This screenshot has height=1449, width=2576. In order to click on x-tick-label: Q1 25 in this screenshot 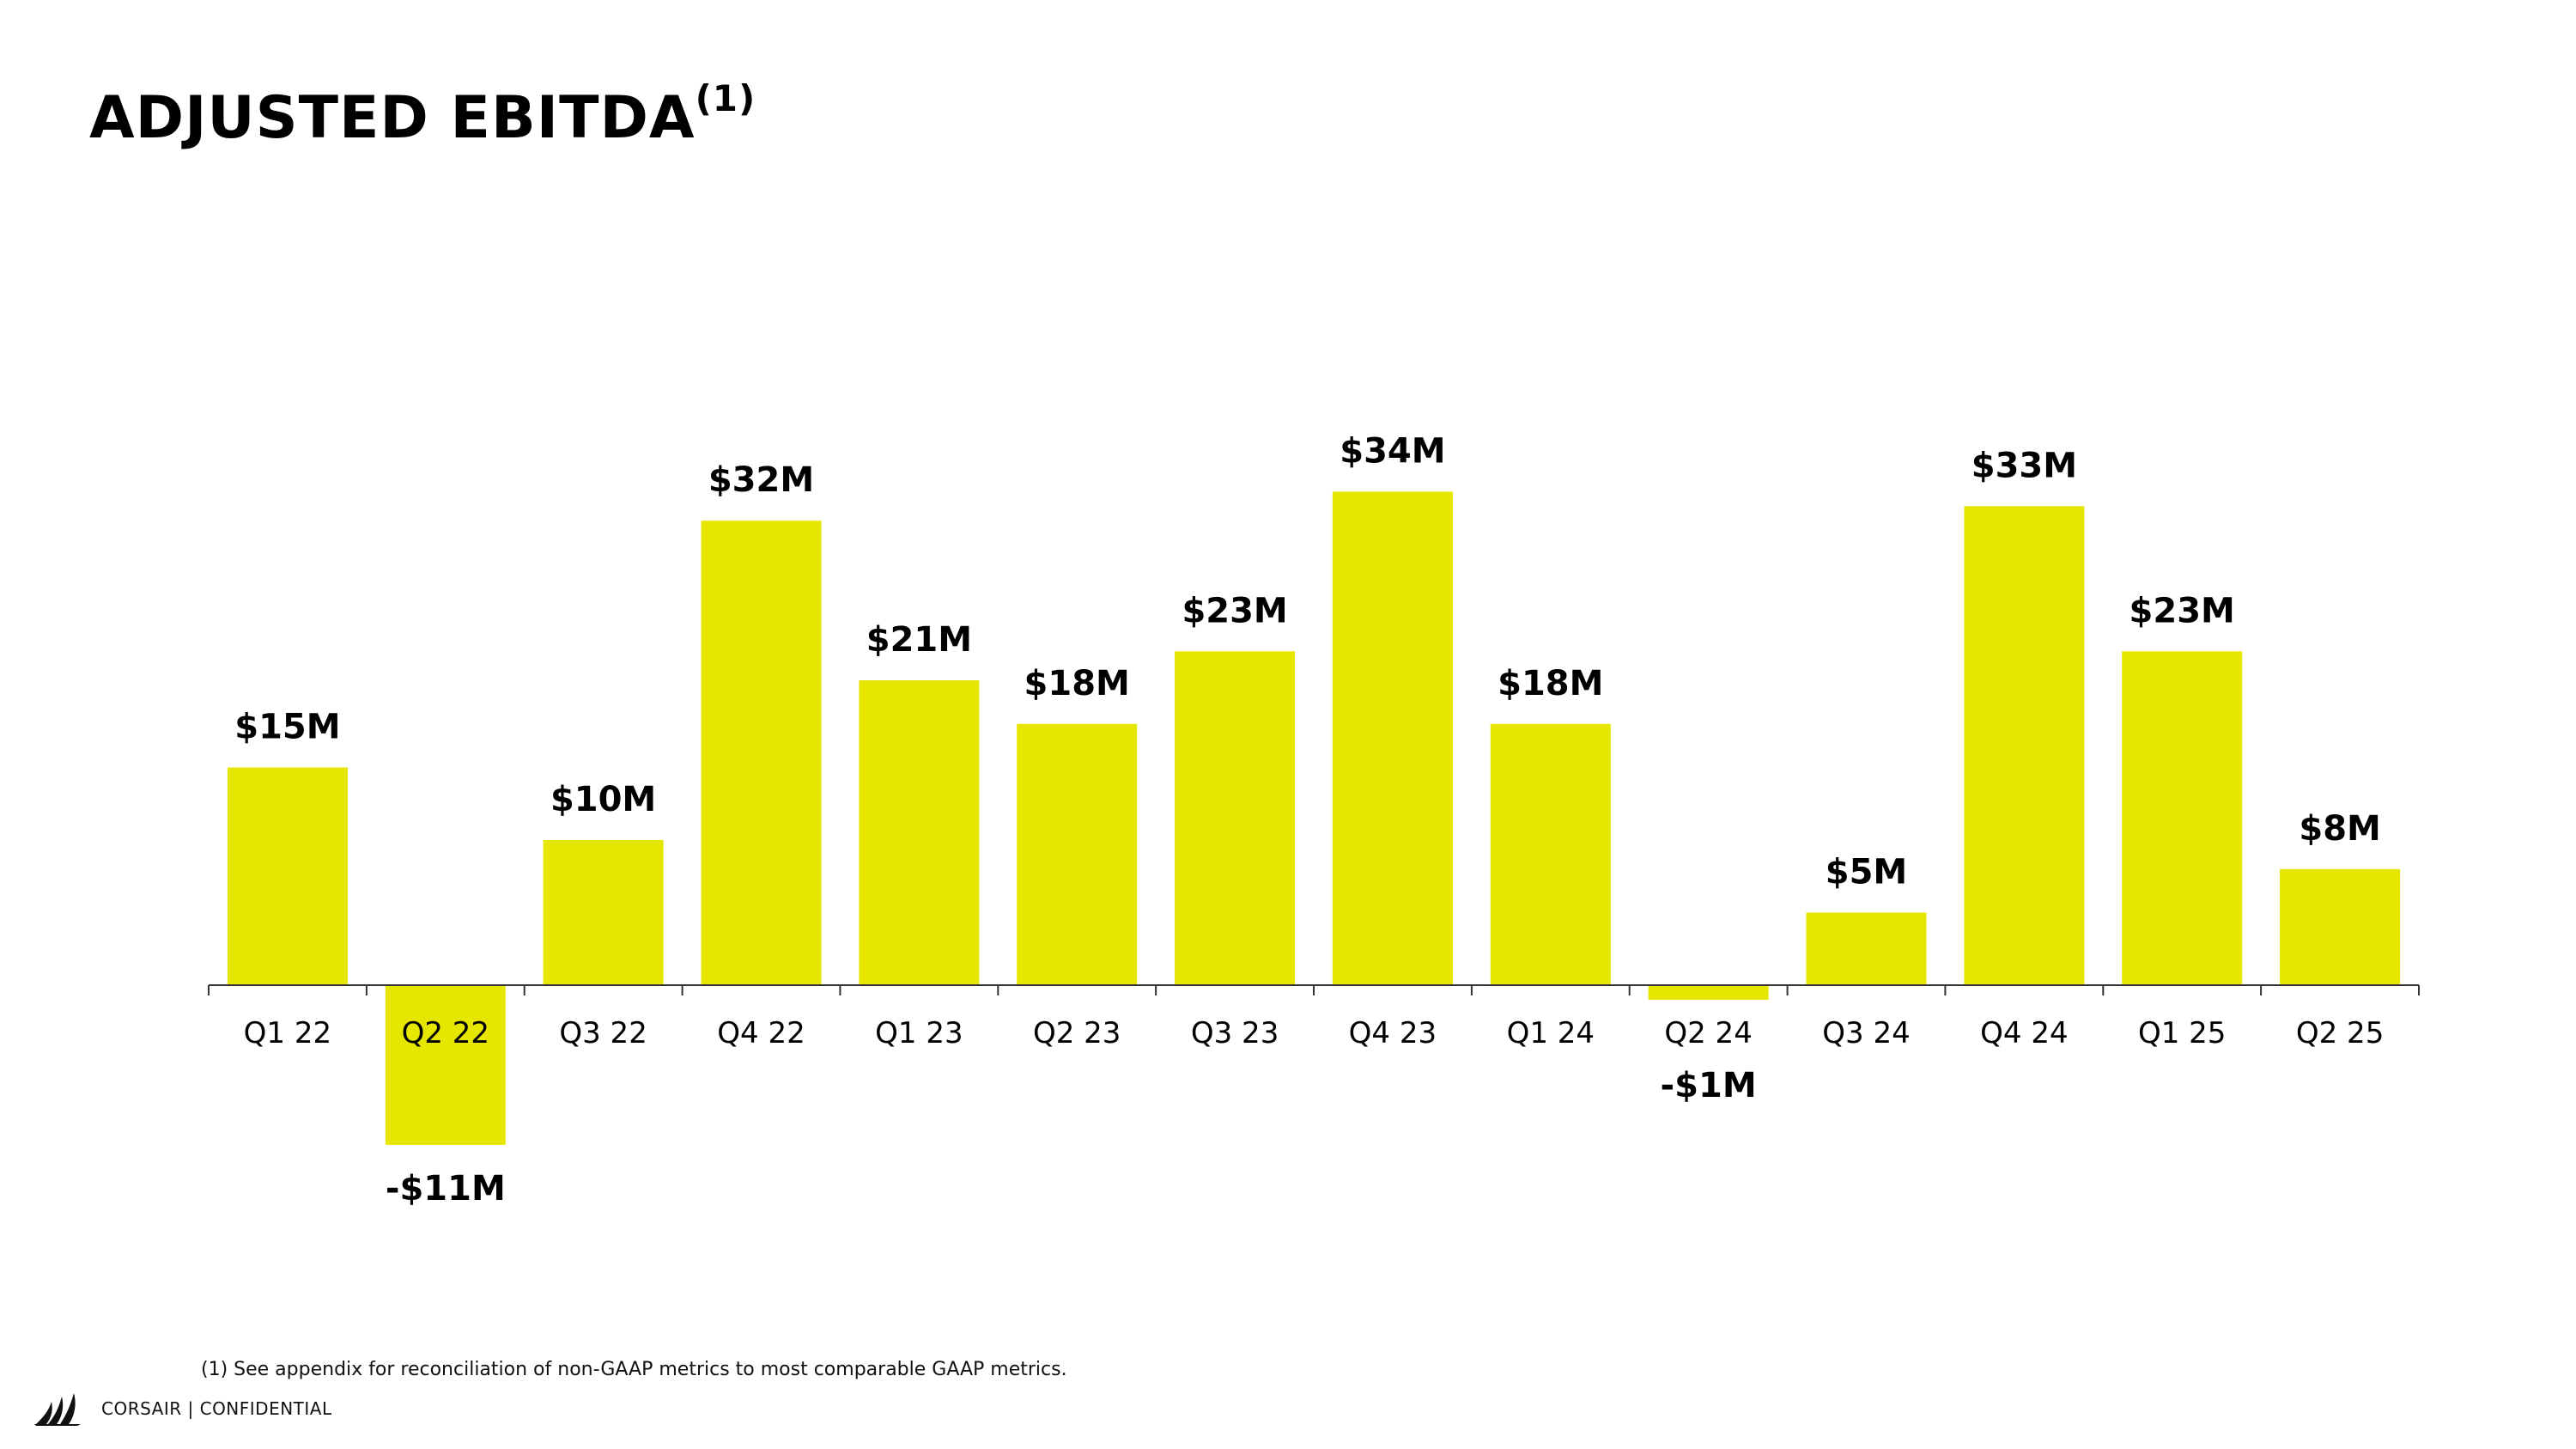, I will do `click(2182, 1033)`.